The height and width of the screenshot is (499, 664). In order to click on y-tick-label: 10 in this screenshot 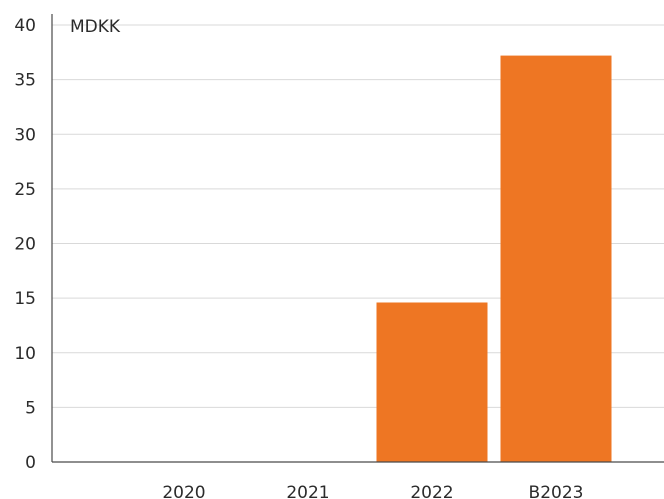, I will do `click(25, 354)`.